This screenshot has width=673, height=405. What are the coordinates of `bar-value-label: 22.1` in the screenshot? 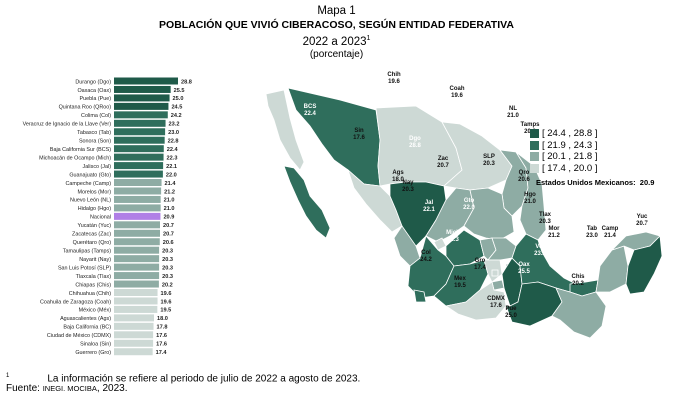 It's located at (171, 167).